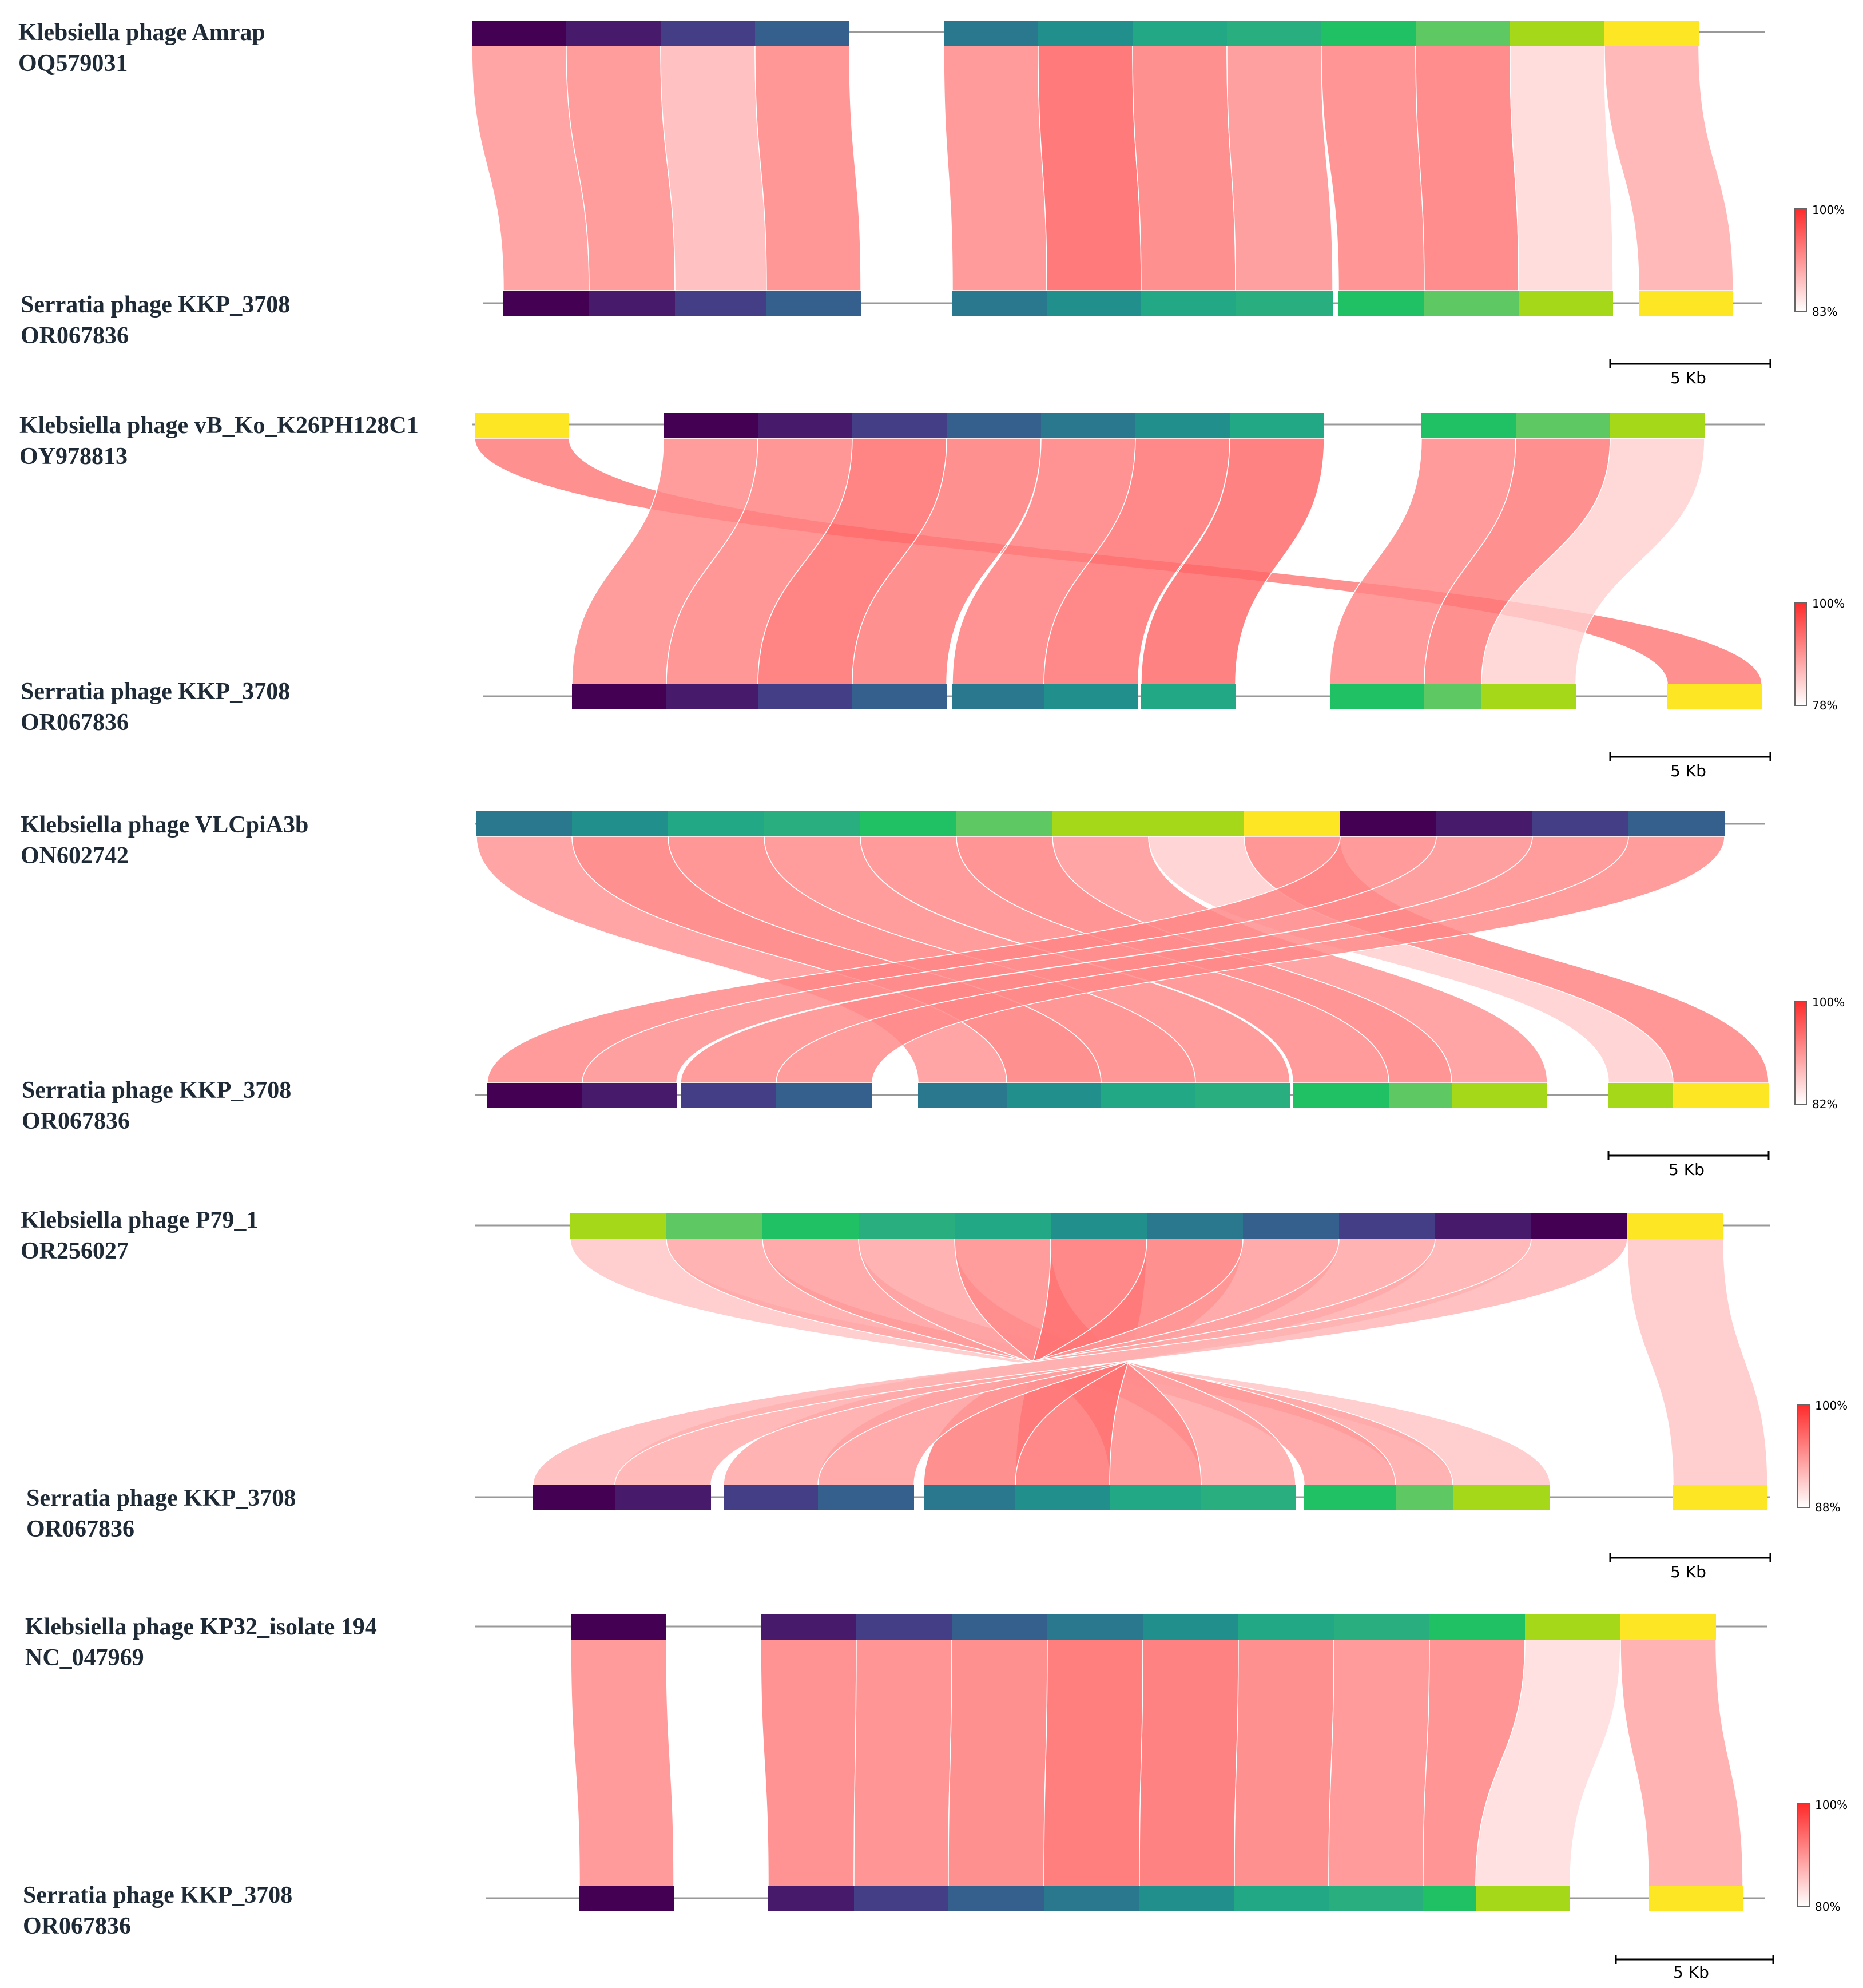 The width and height of the screenshot is (1863, 1988). What do you see at coordinates (165, 825) in the screenshot?
I see `top-genome-name: Klebsiella phage VLCpiA3b` at bounding box center [165, 825].